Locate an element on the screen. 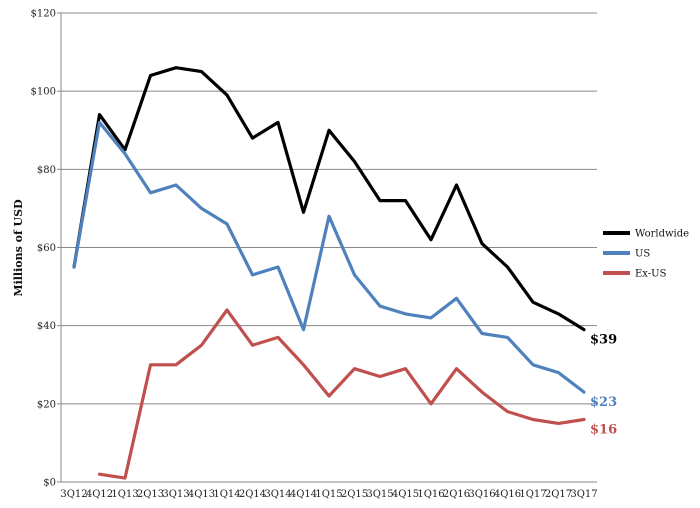  x-tick-label: 2Q17 is located at coordinates (558, 494).